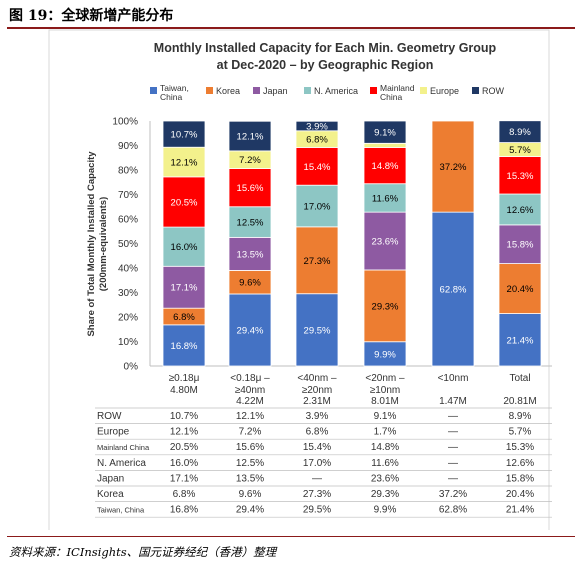 Image resolution: width=582 pixels, height=564 pixels. I want to click on bar-label-0-3: 16.0%, so click(184, 247).